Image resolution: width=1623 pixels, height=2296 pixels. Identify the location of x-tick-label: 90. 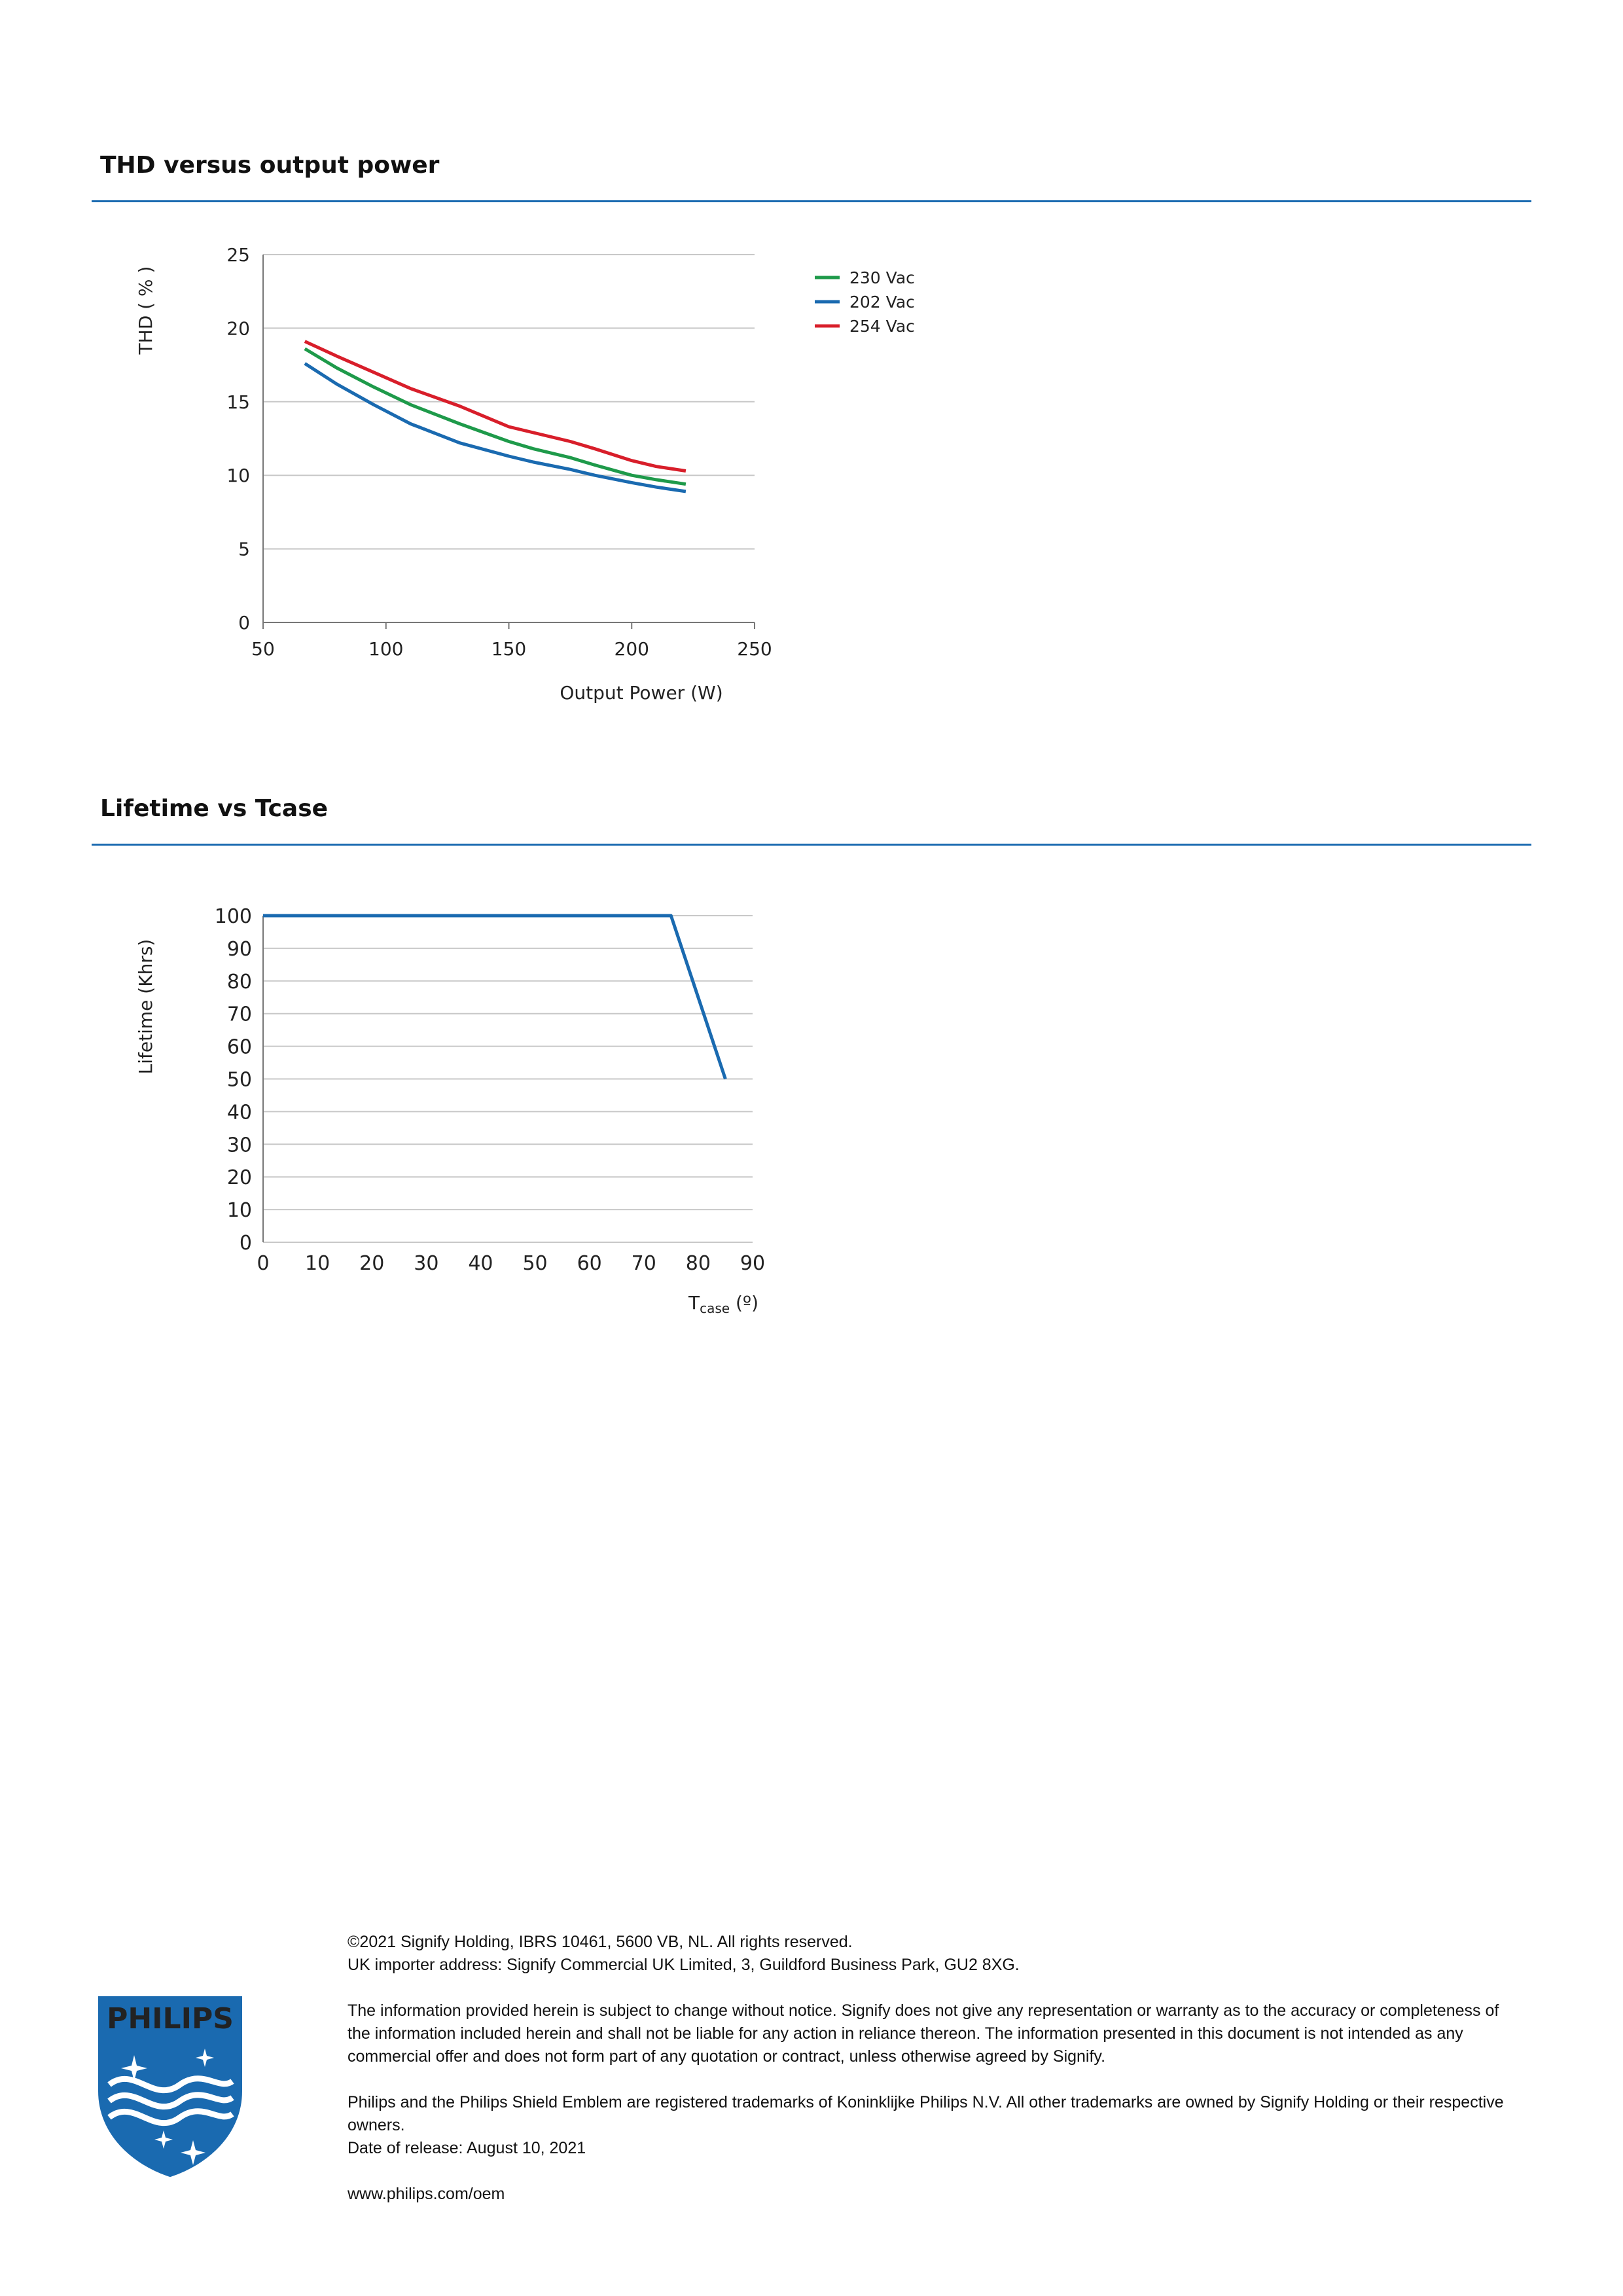
(752, 1263).